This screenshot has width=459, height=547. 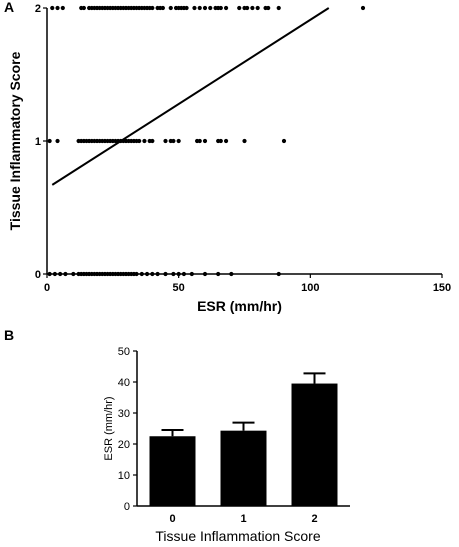 I want to click on panel-b-tick-labels: 0 10 20 30 40 50 0 1 2, so click(x=218, y=435).